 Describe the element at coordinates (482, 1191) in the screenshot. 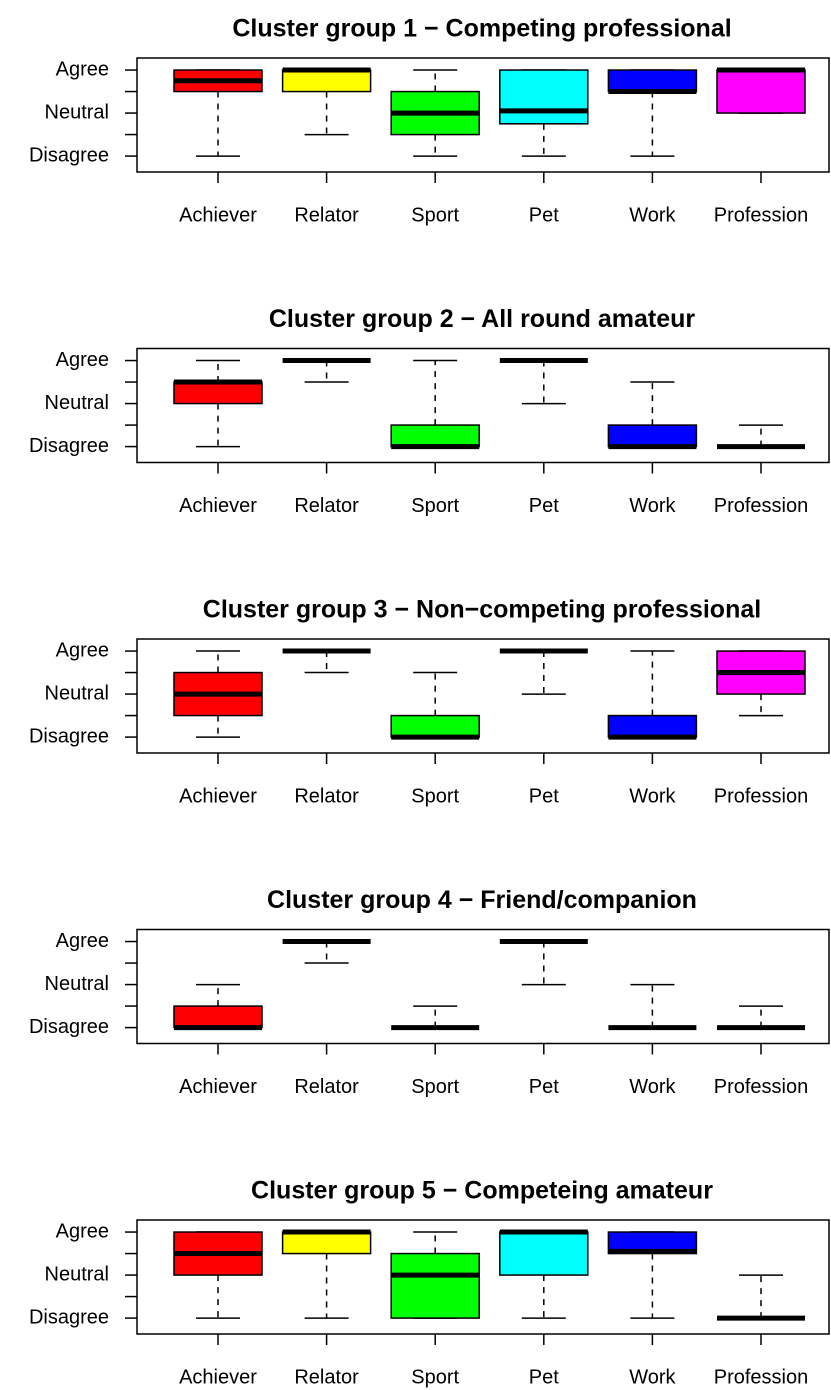

I see `chart-title: Cluster group 5 − Competeing amateur` at that location.